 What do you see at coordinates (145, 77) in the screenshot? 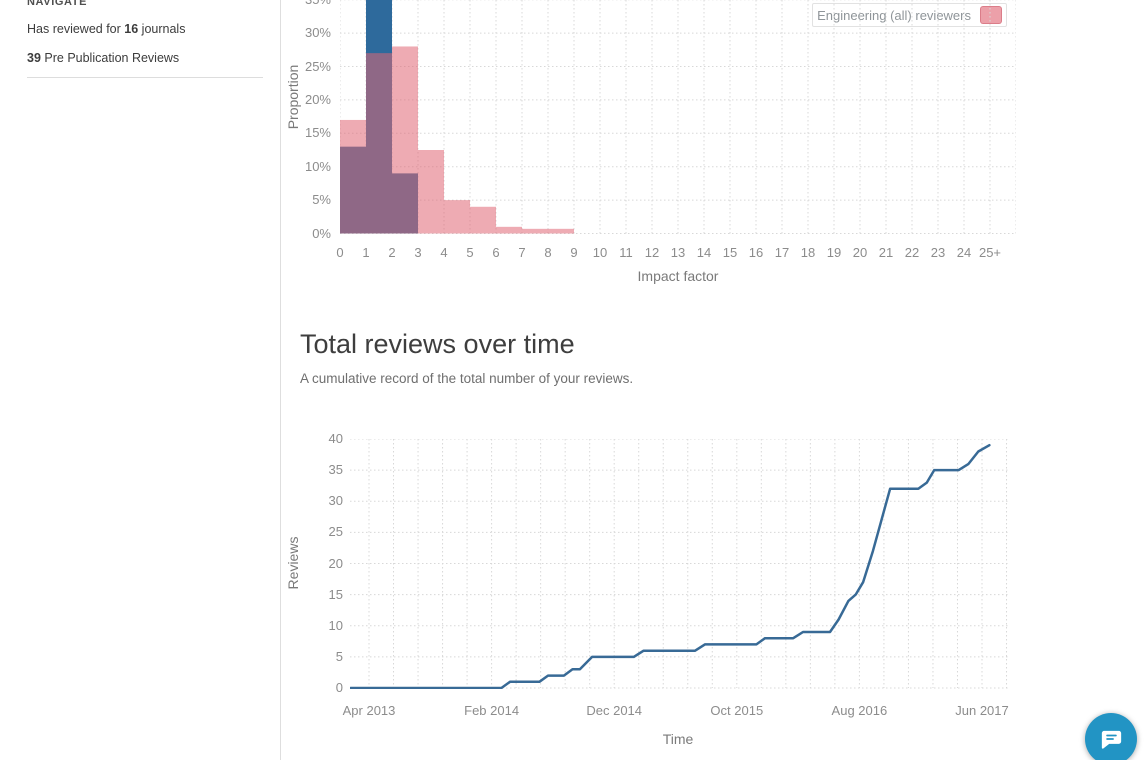
I see `sidebar-divider` at bounding box center [145, 77].